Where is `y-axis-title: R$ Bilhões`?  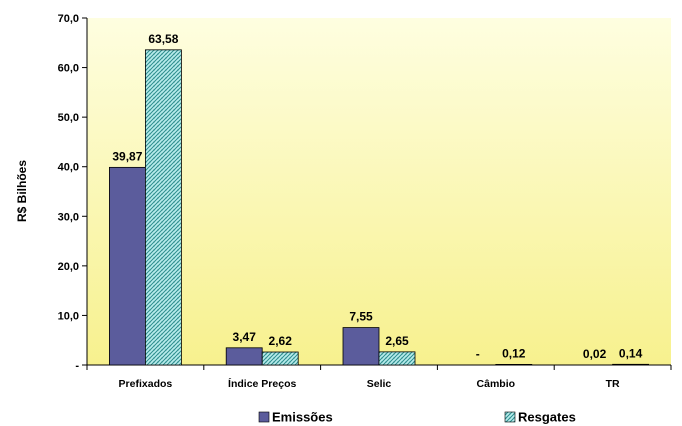
y-axis-title: R$ Bilhões is located at coordinates (22, 191).